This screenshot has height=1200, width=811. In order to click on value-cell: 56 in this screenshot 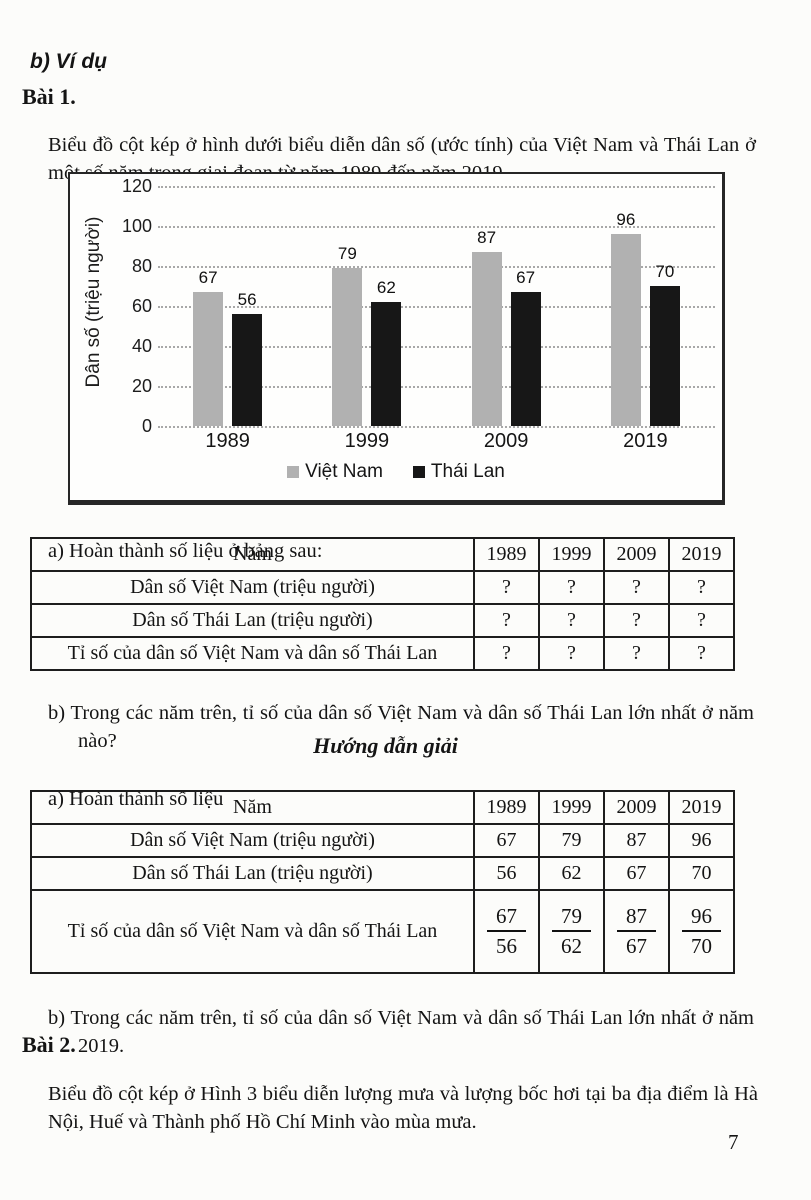, I will do `click(506, 873)`.